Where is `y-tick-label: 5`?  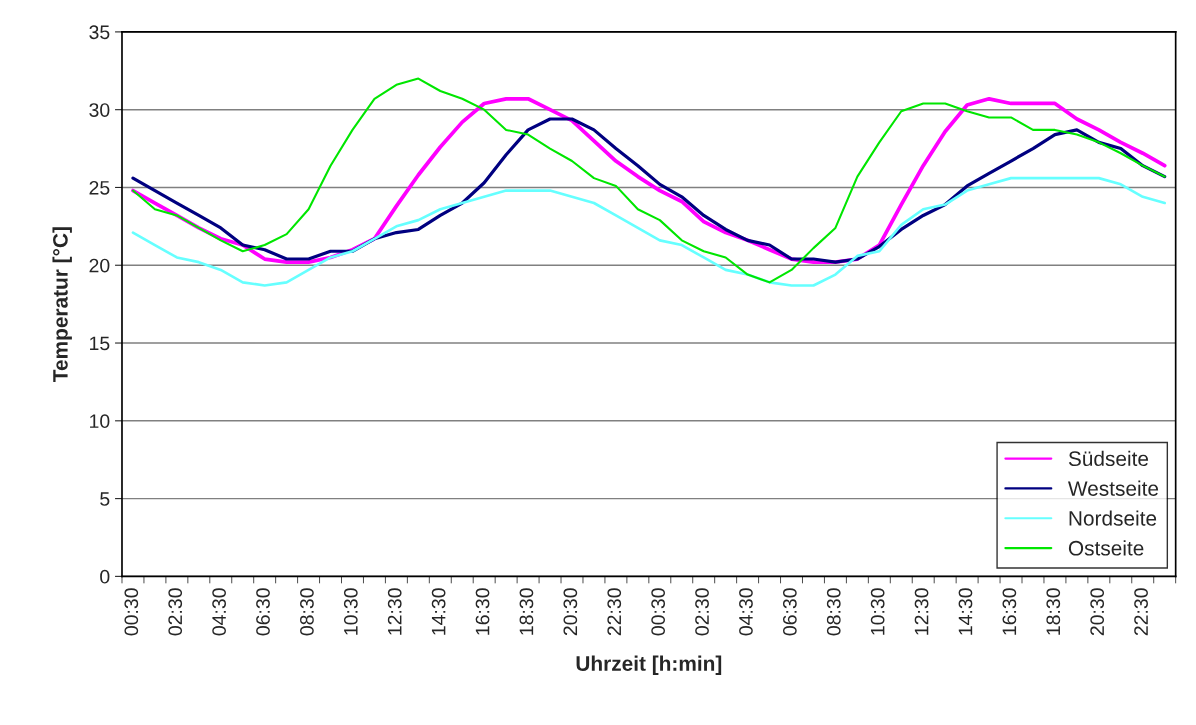
y-tick-label: 5 is located at coordinates (105, 499).